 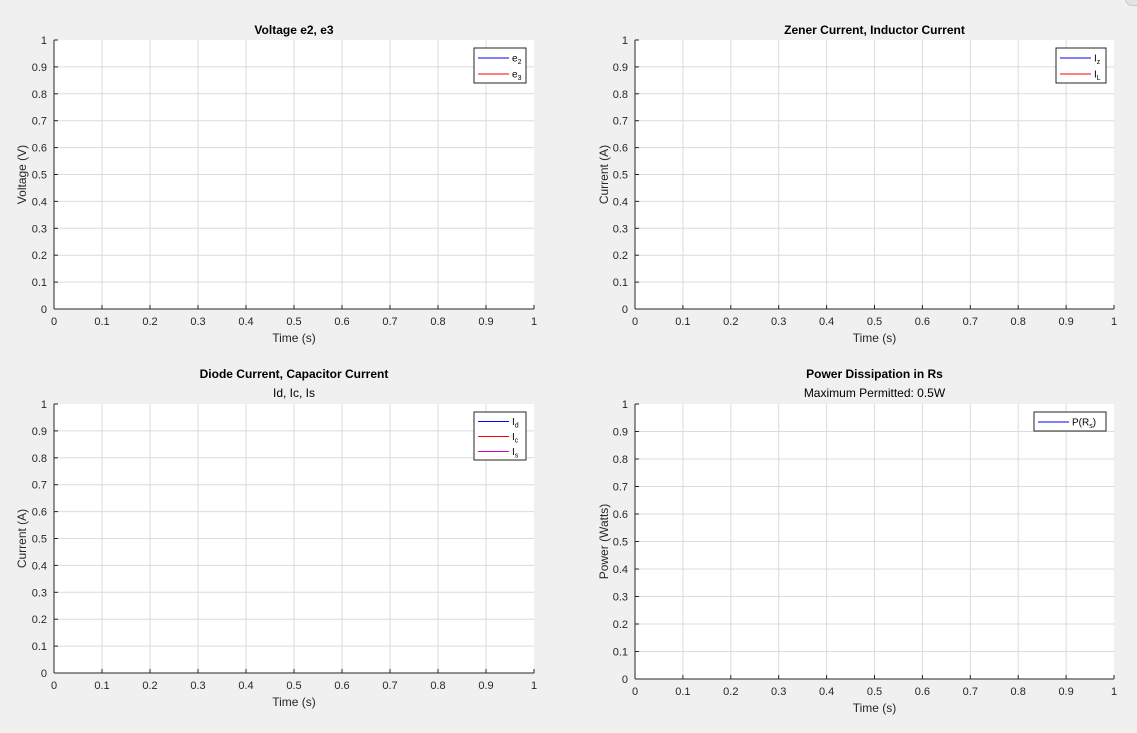 What do you see at coordinates (517, 60) in the screenshot?
I see `legend-entry: e2` at bounding box center [517, 60].